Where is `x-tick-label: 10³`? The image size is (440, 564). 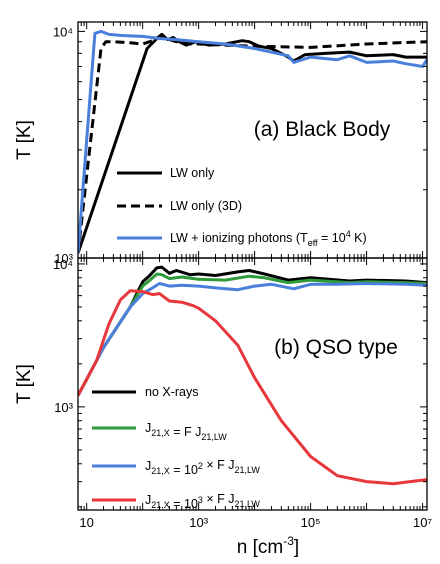
x-tick-label: 10³ is located at coordinates (198, 522).